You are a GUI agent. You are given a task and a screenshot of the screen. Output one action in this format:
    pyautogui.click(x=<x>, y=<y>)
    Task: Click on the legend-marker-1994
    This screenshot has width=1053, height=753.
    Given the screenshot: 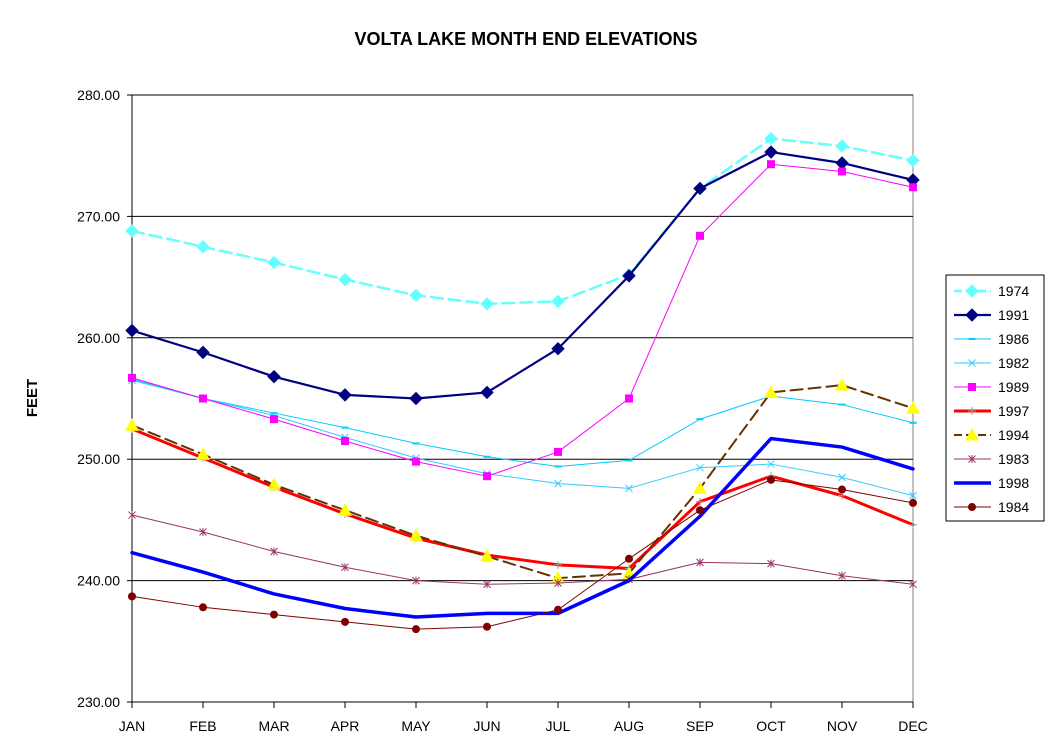 What is the action you would take?
    pyautogui.click(x=972, y=434)
    